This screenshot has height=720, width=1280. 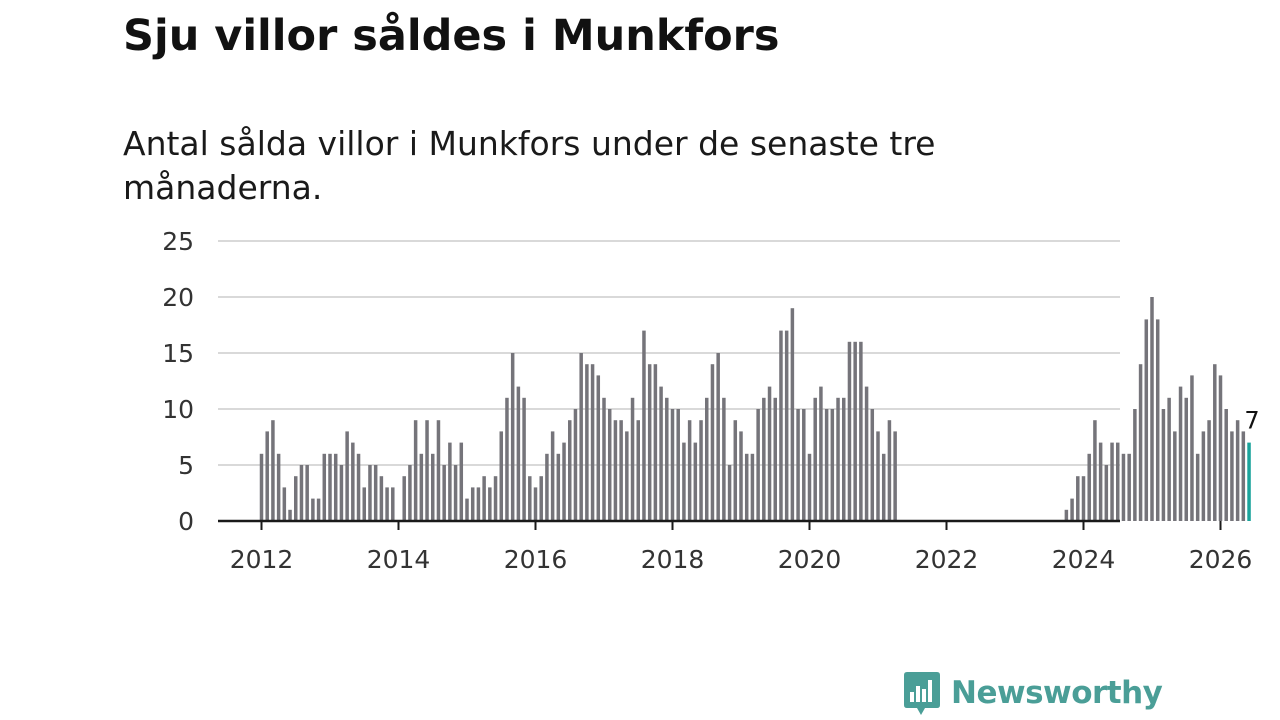 I want to click on x-tick-label: 2016, so click(x=536, y=559).